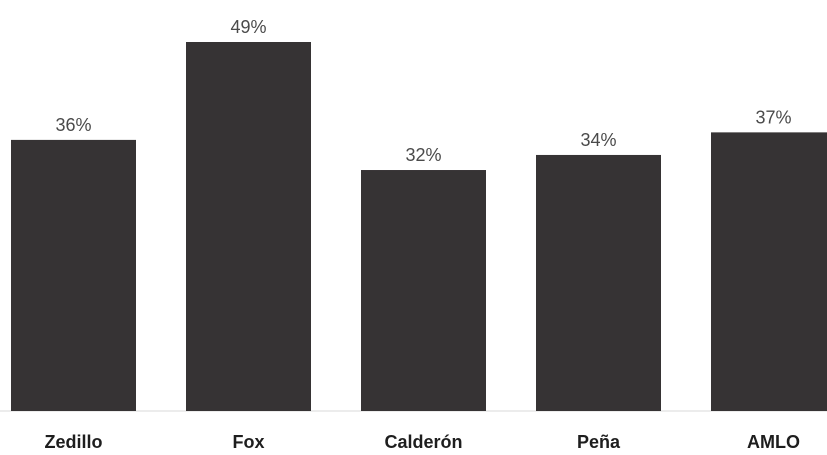 The image size is (827, 455). Describe the element at coordinates (73, 275) in the screenshot. I see `bar-zedillo` at that location.